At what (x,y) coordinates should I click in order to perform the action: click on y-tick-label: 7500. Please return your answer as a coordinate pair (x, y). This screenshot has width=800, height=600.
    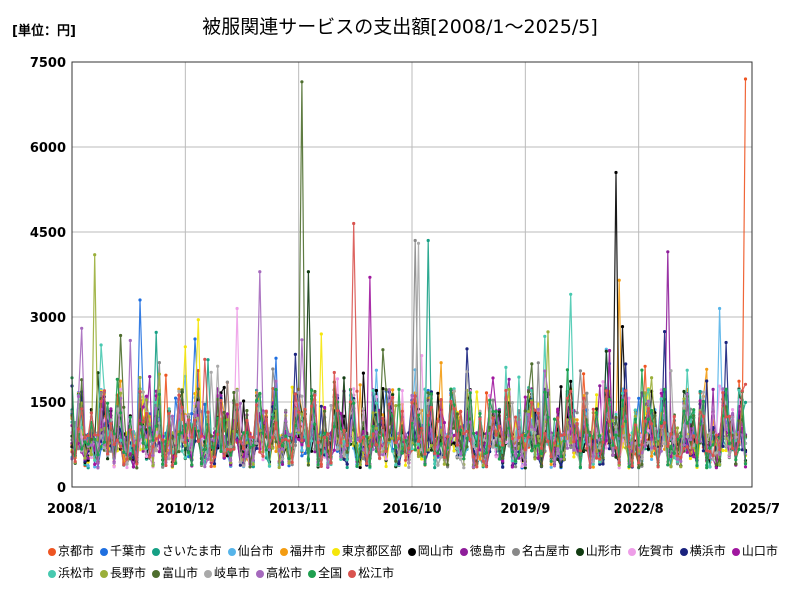
    Looking at the image, I should click on (48, 63).